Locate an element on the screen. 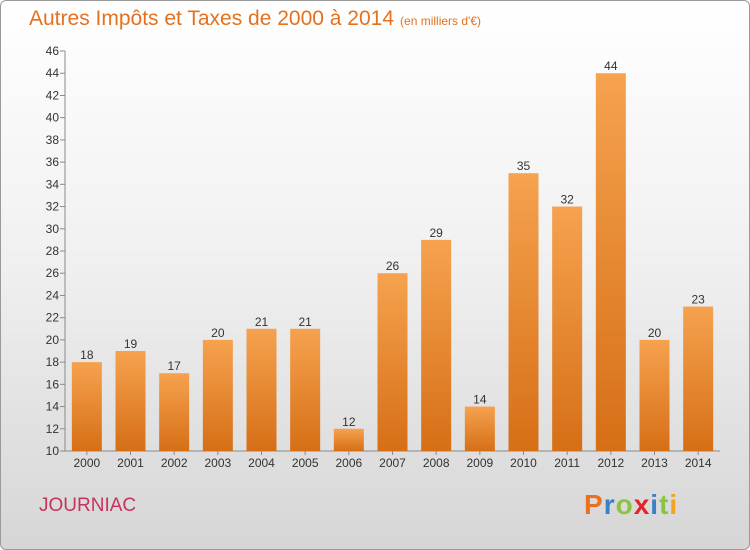 This screenshot has height=550, width=750. x-tick-label: 2007 is located at coordinates (392, 463).